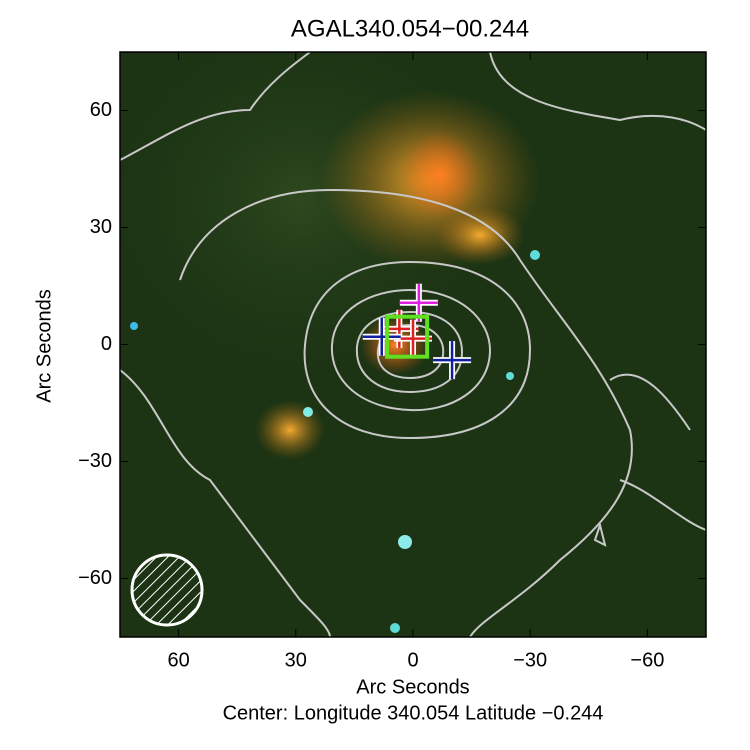  Describe the element at coordinates (178, 660) in the screenshot. I see `x-tick-label: 60` at that location.